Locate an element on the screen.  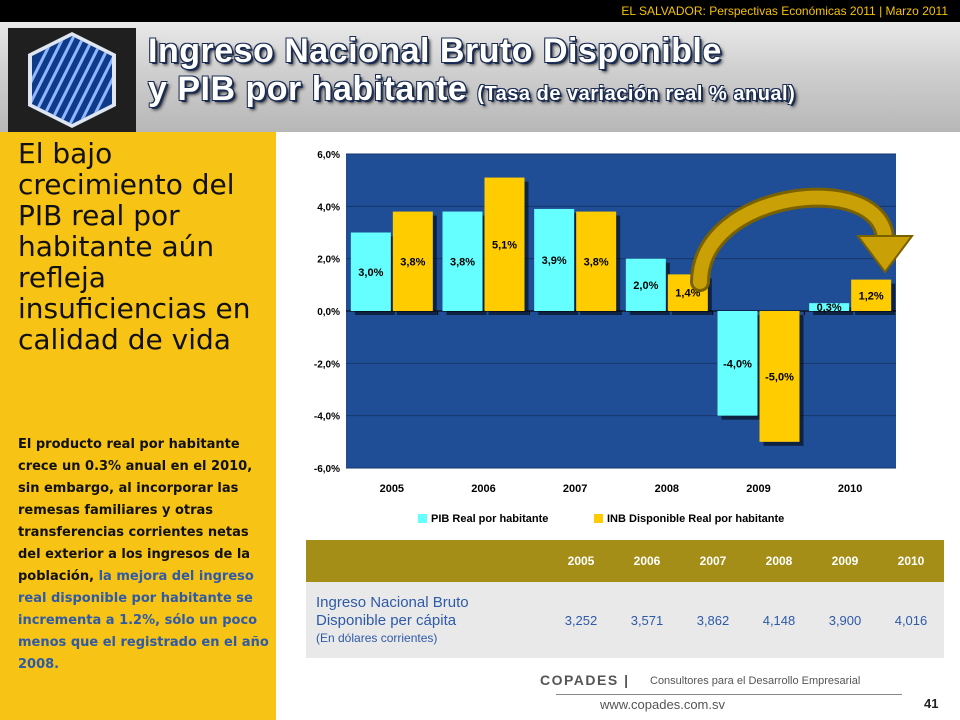
table-year-2009: 2009 is located at coordinates (845, 561).